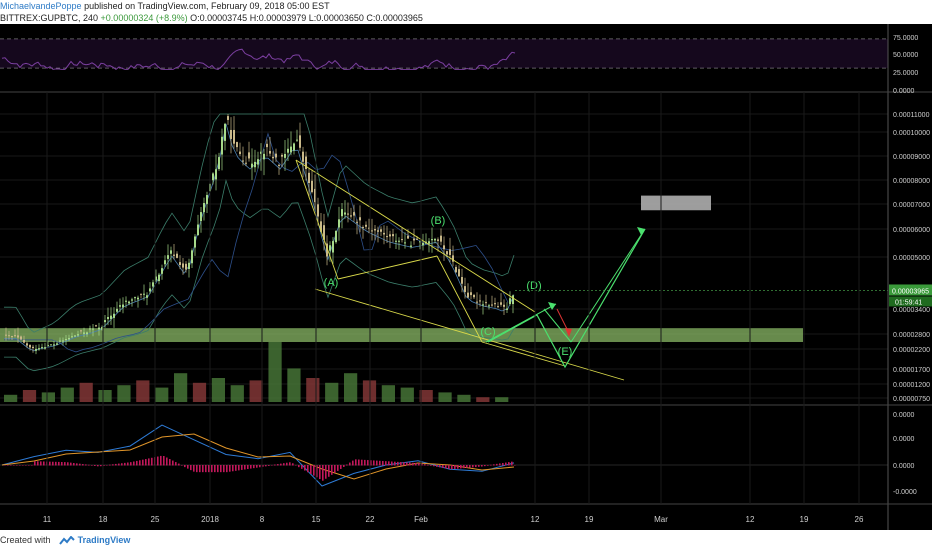 The image size is (932, 550). Describe the element at coordinates (911, 370) in the screenshot. I see `price-tick-label: 0.00001700` at that location.